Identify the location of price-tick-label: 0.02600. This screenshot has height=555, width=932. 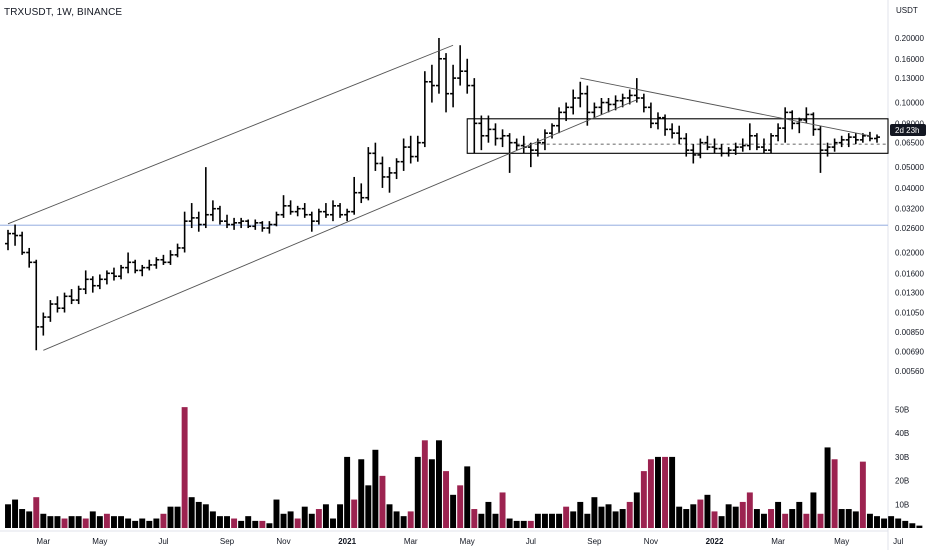
(909, 228).